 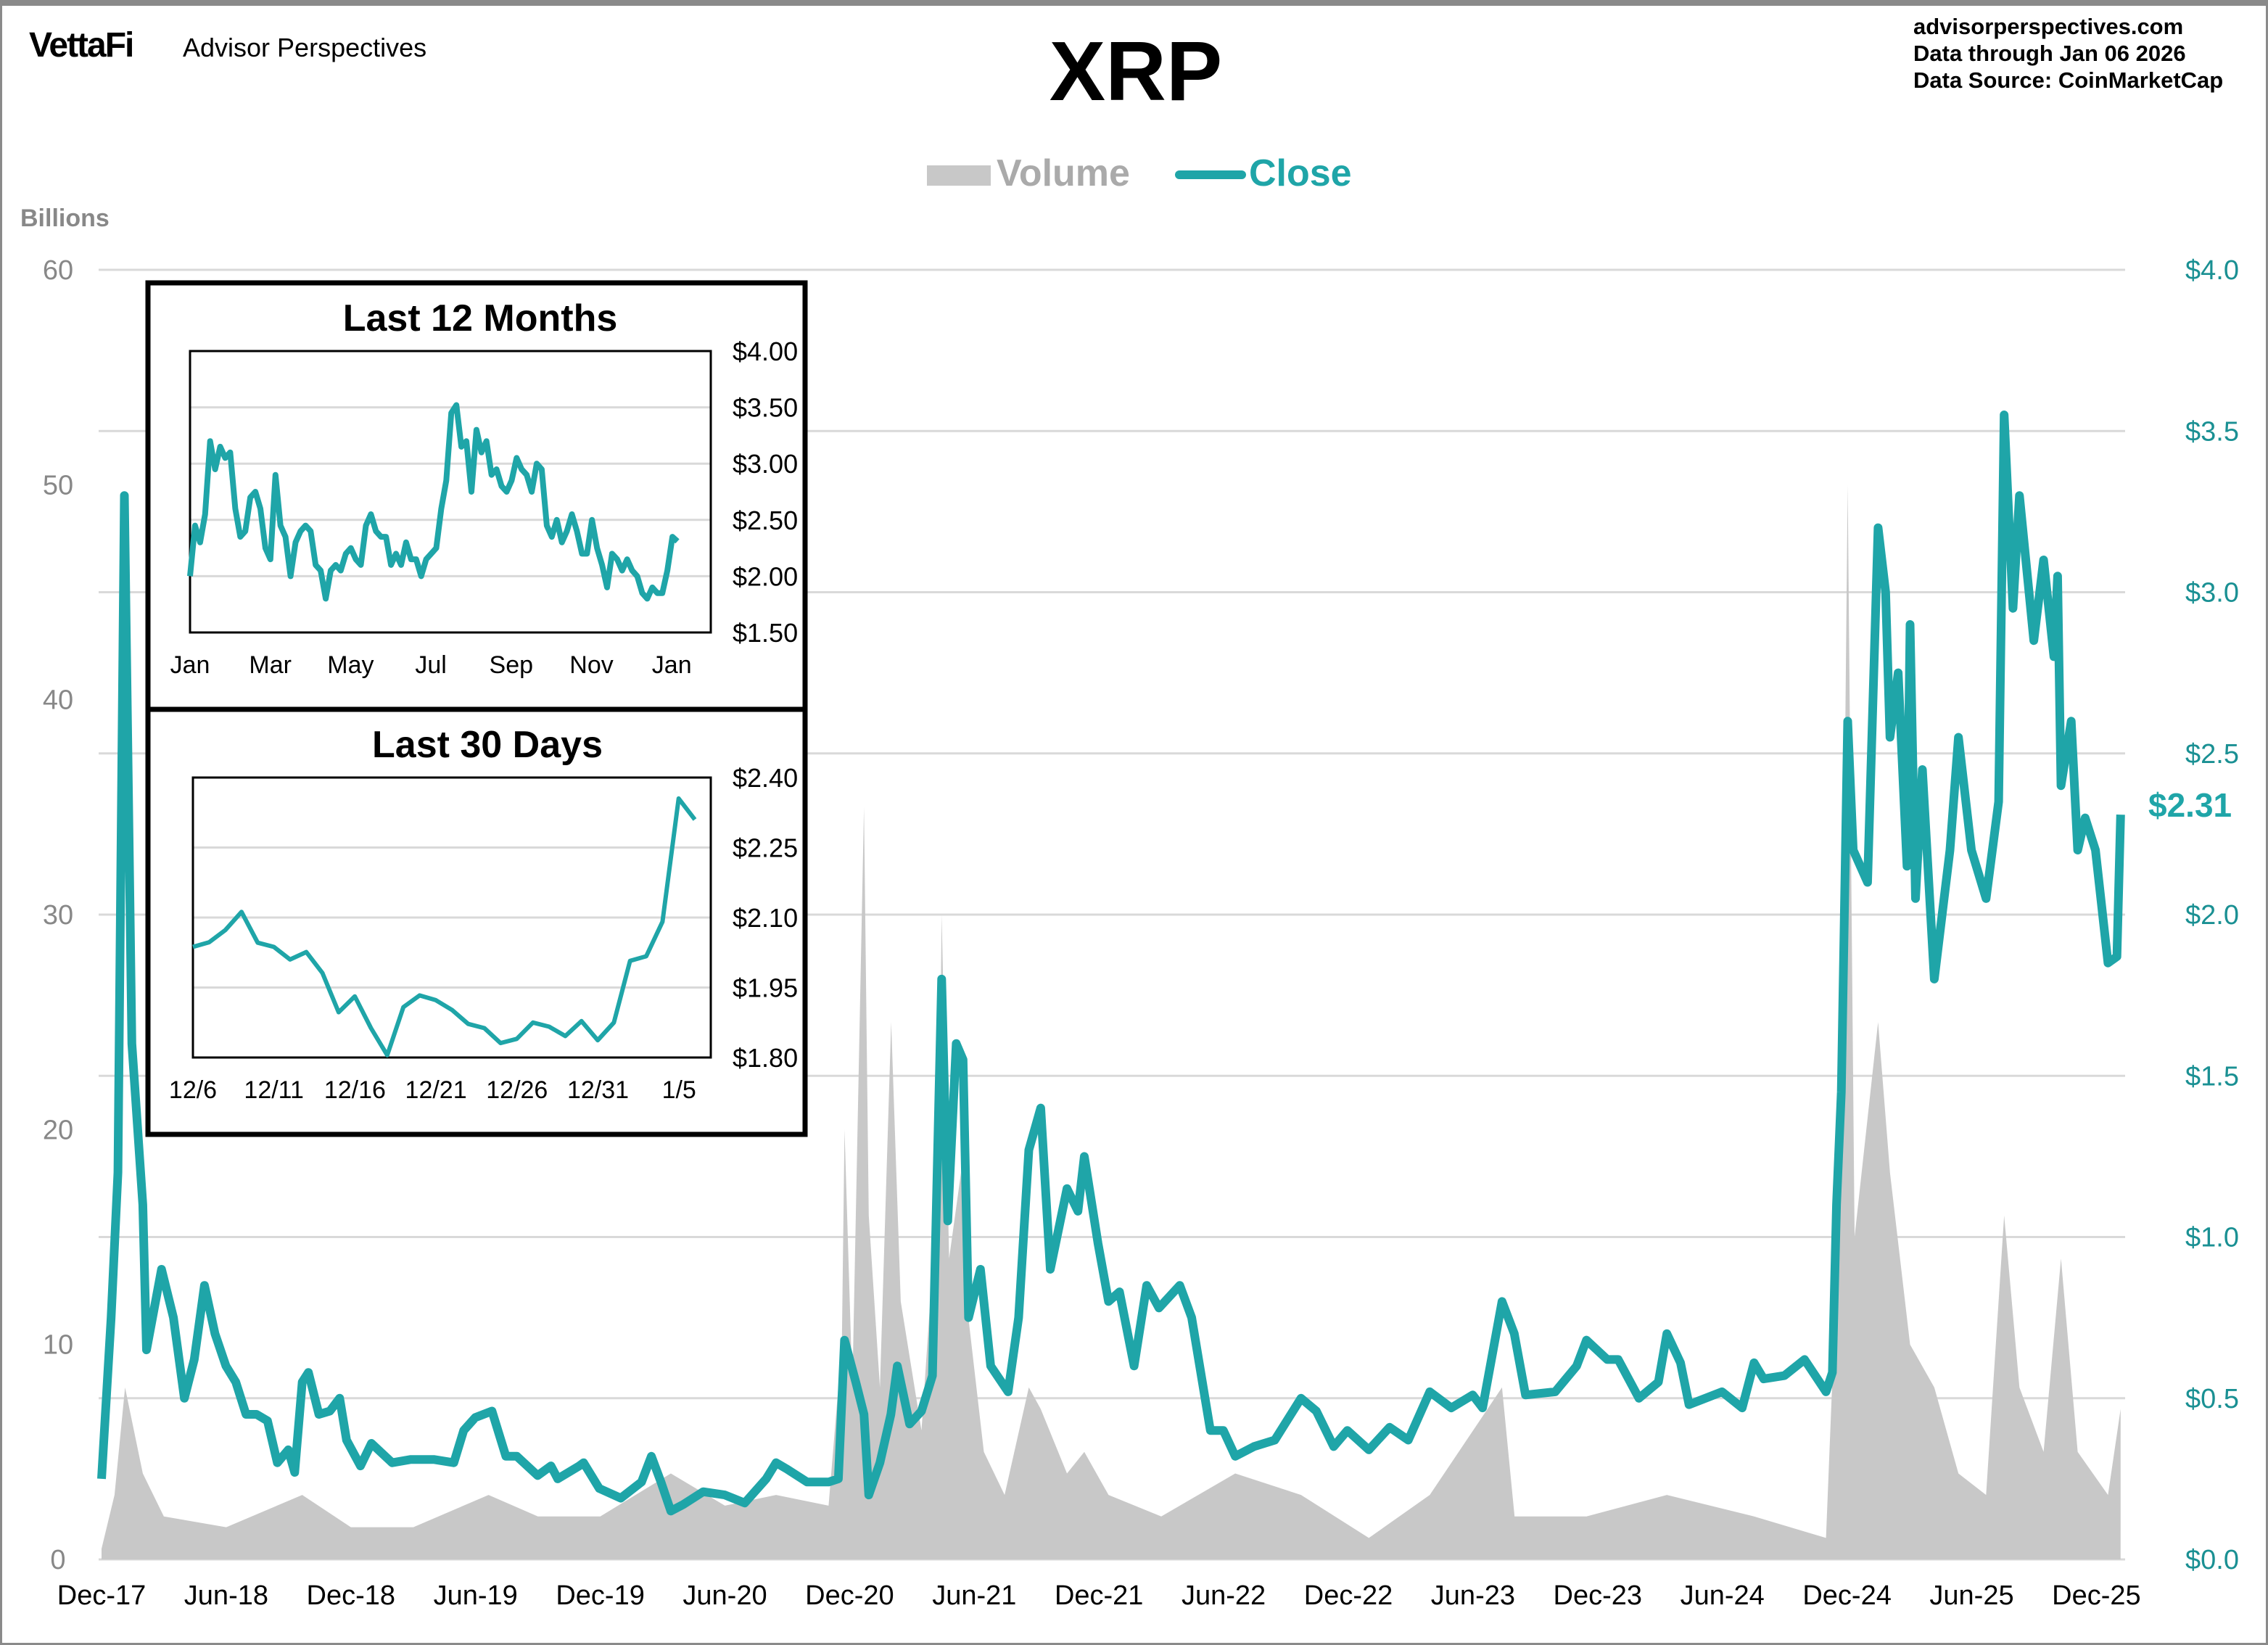 What do you see at coordinates (355, 1090) in the screenshot?
I see `inset-x-tick-label: 12/16` at bounding box center [355, 1090].